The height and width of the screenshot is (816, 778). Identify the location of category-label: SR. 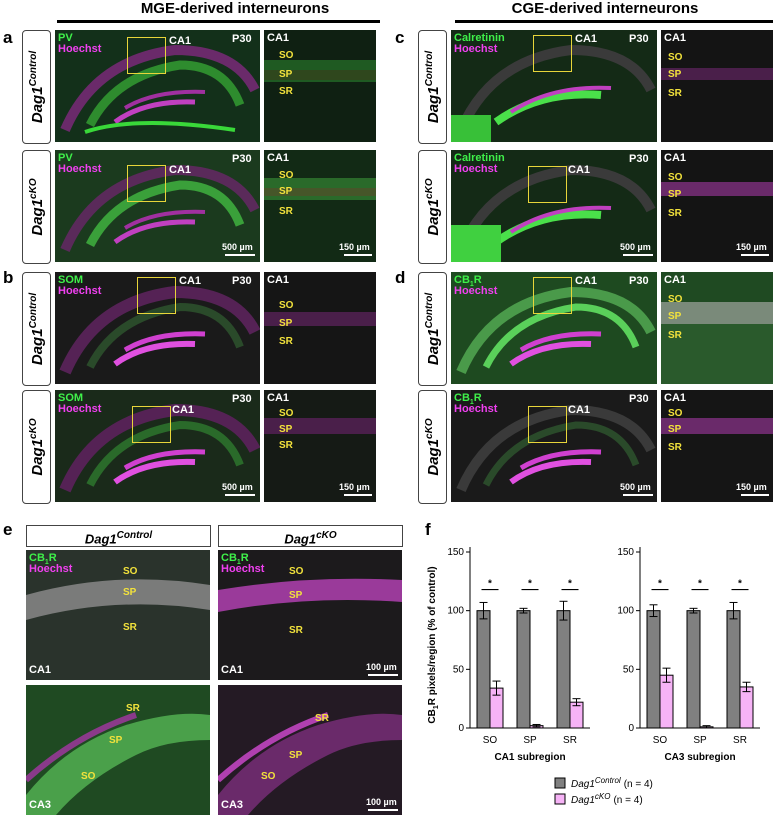
(570, 740).